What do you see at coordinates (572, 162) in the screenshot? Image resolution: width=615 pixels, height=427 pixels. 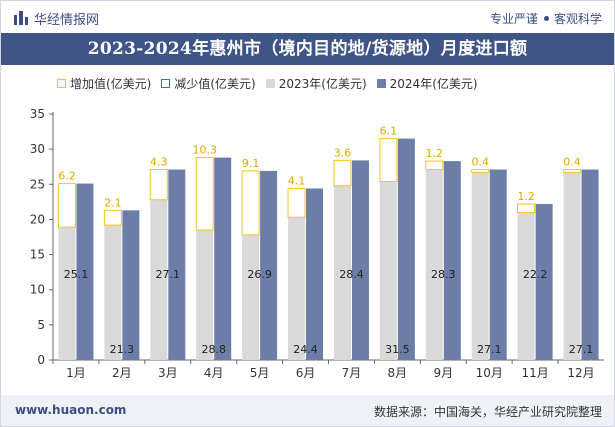 I see `change-label-12: 0.4` at bounding box center [572, 162].